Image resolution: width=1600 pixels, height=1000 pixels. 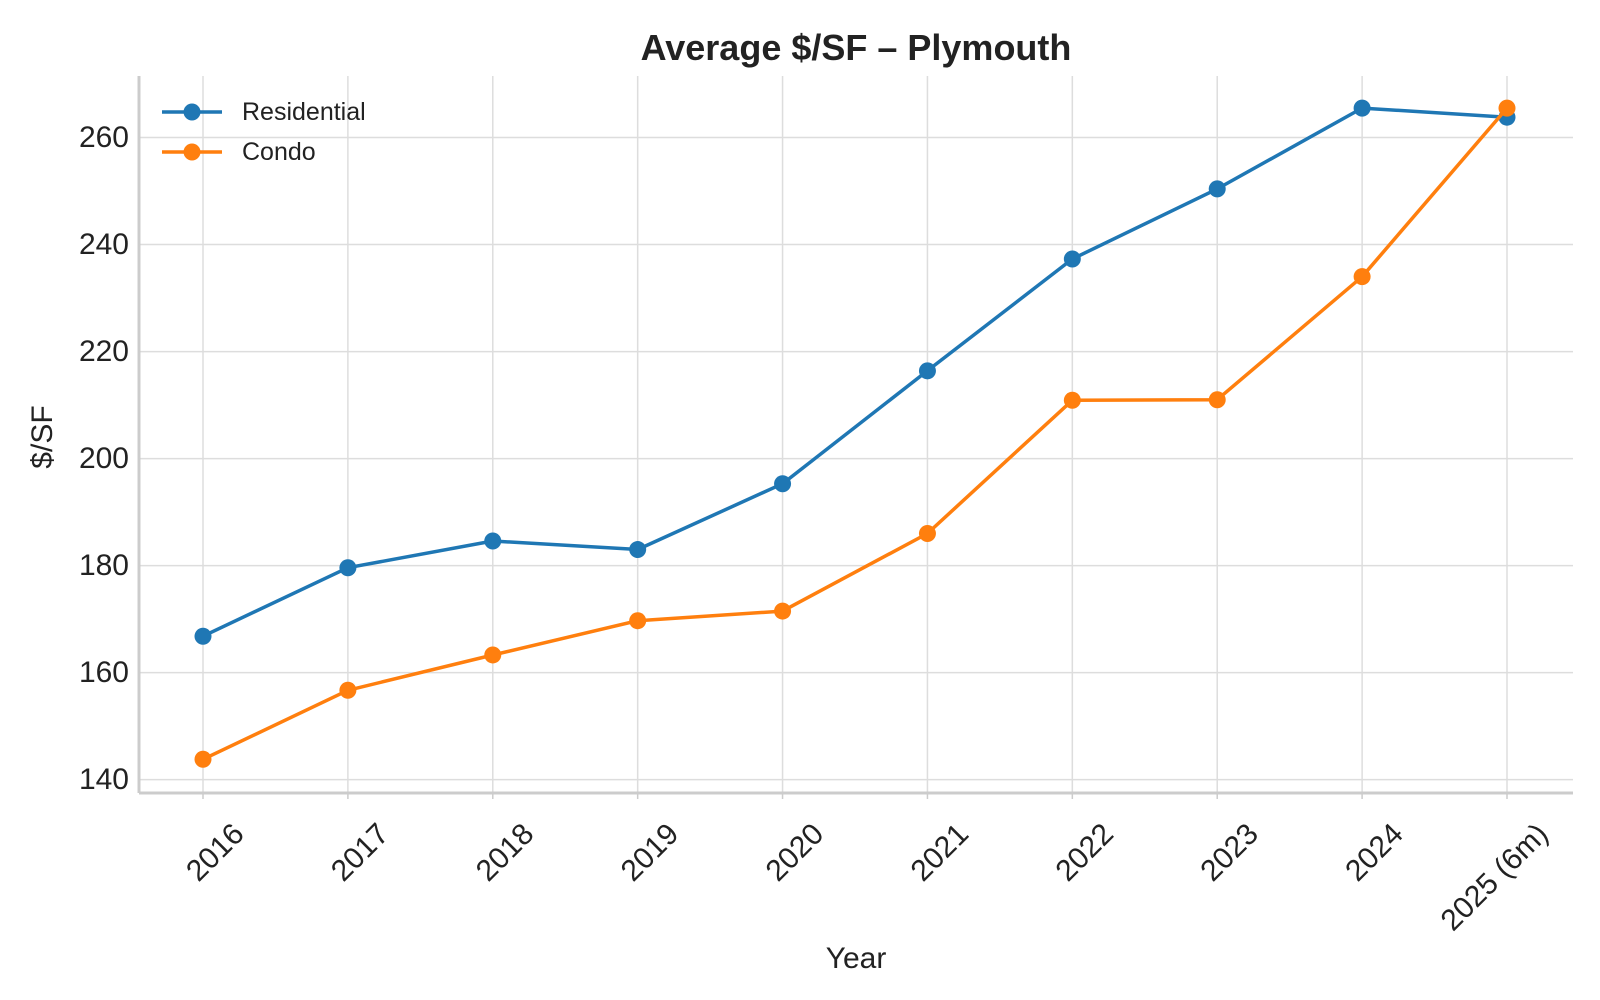 What do you see at coordinates (304, 112) in the screenshot?
I see `legend-label: Residential` at bounding box center [304, 112].